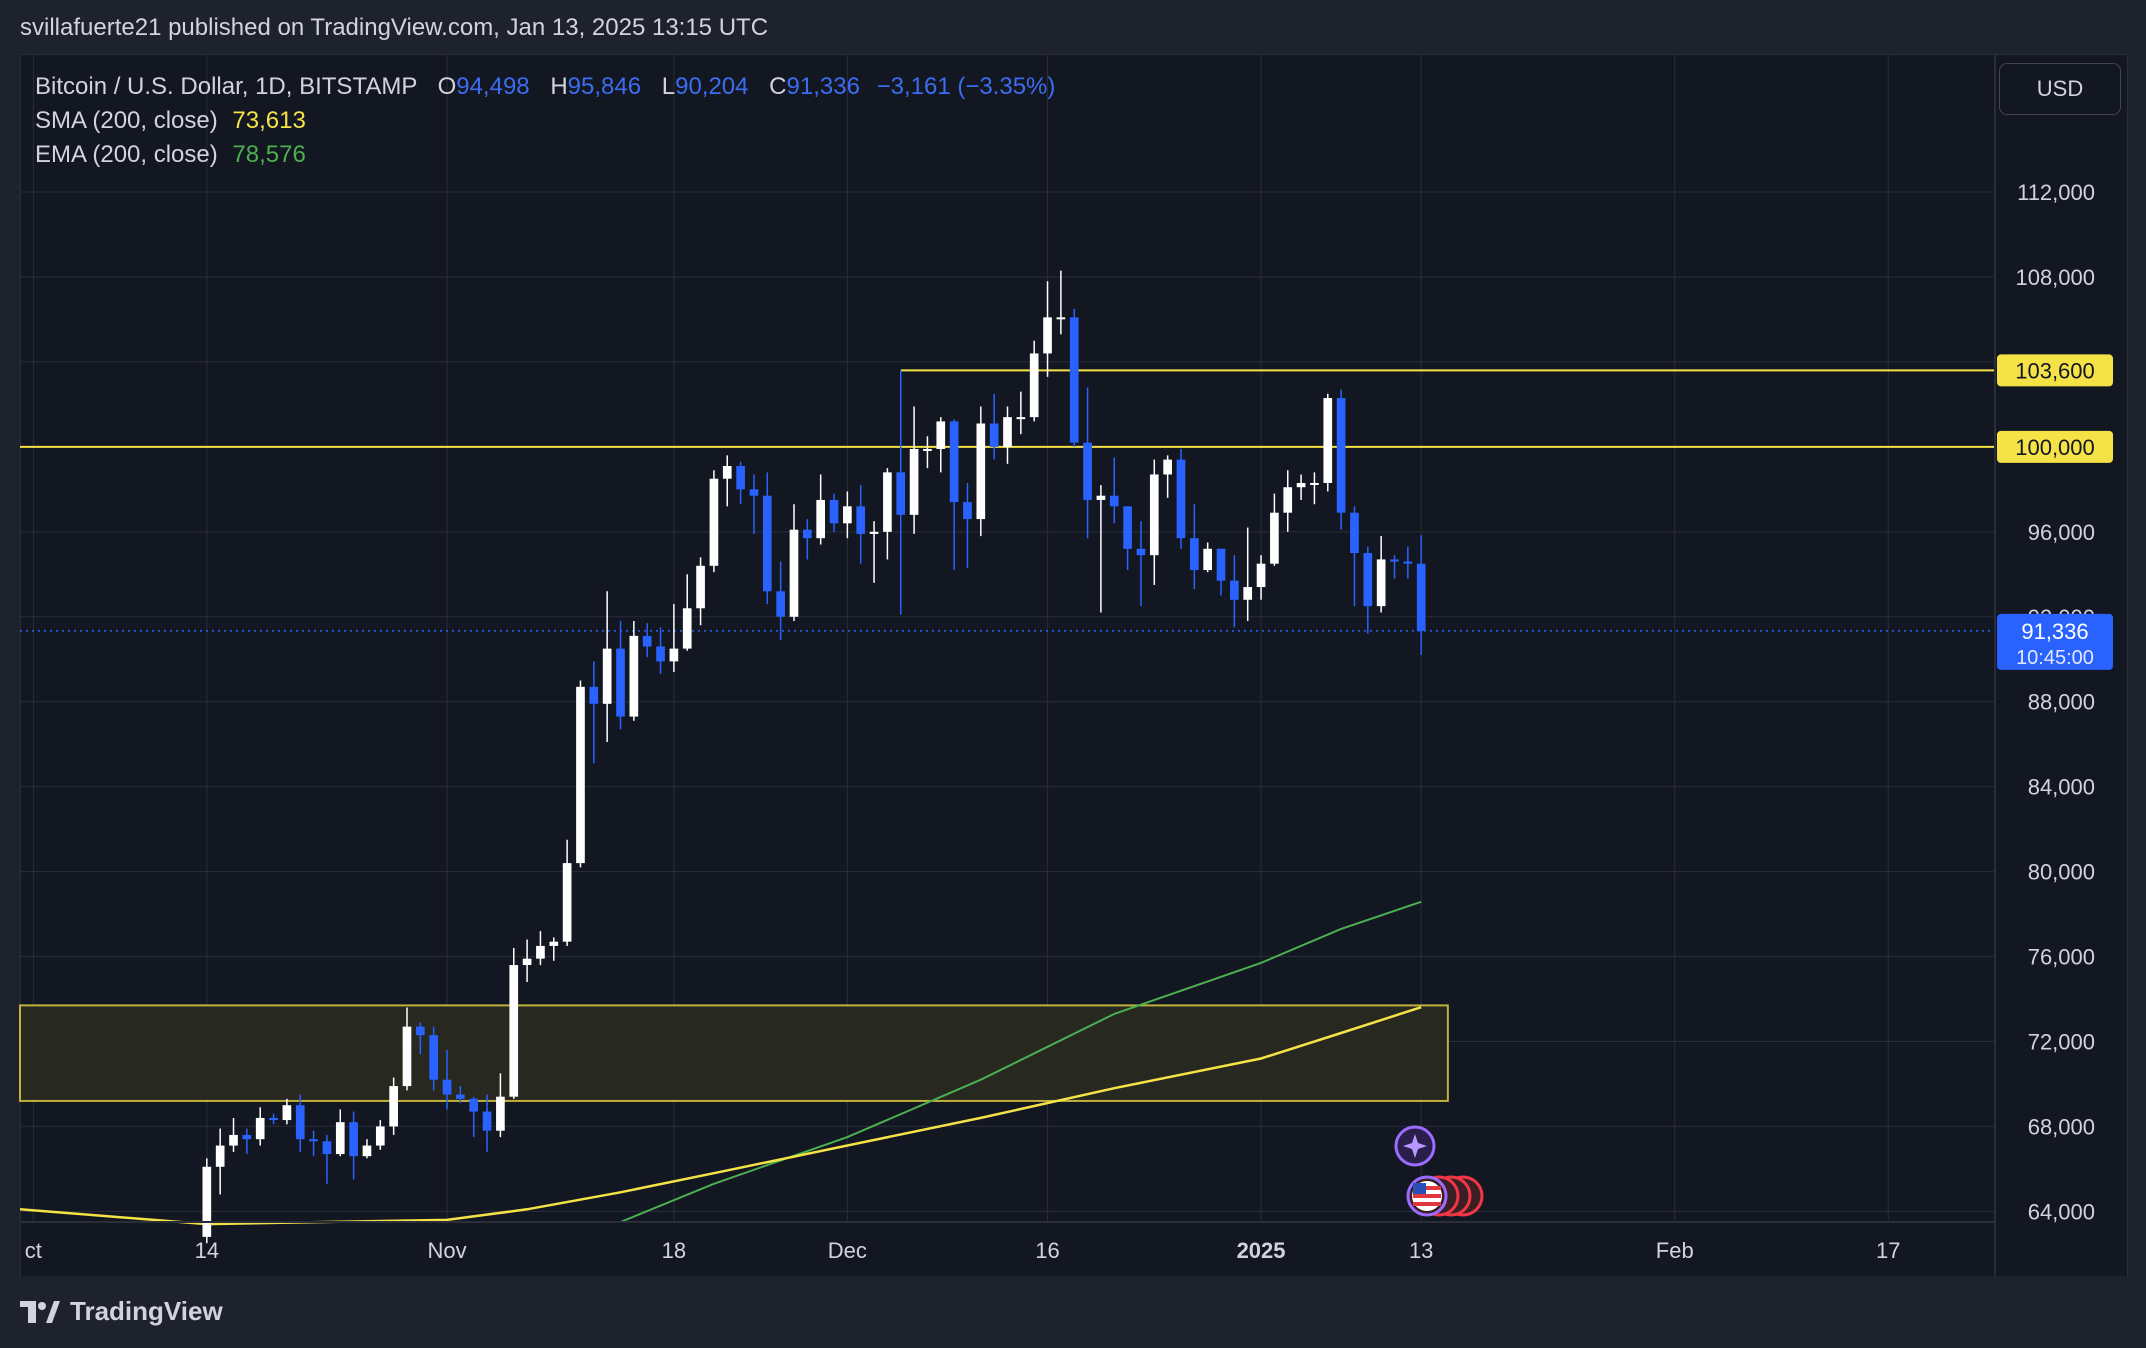  What do you see at coordinates (966, 86) in the screenshot?
I see `change-value: −3,161 (−3.35%)` at bounding box center [966, 86].